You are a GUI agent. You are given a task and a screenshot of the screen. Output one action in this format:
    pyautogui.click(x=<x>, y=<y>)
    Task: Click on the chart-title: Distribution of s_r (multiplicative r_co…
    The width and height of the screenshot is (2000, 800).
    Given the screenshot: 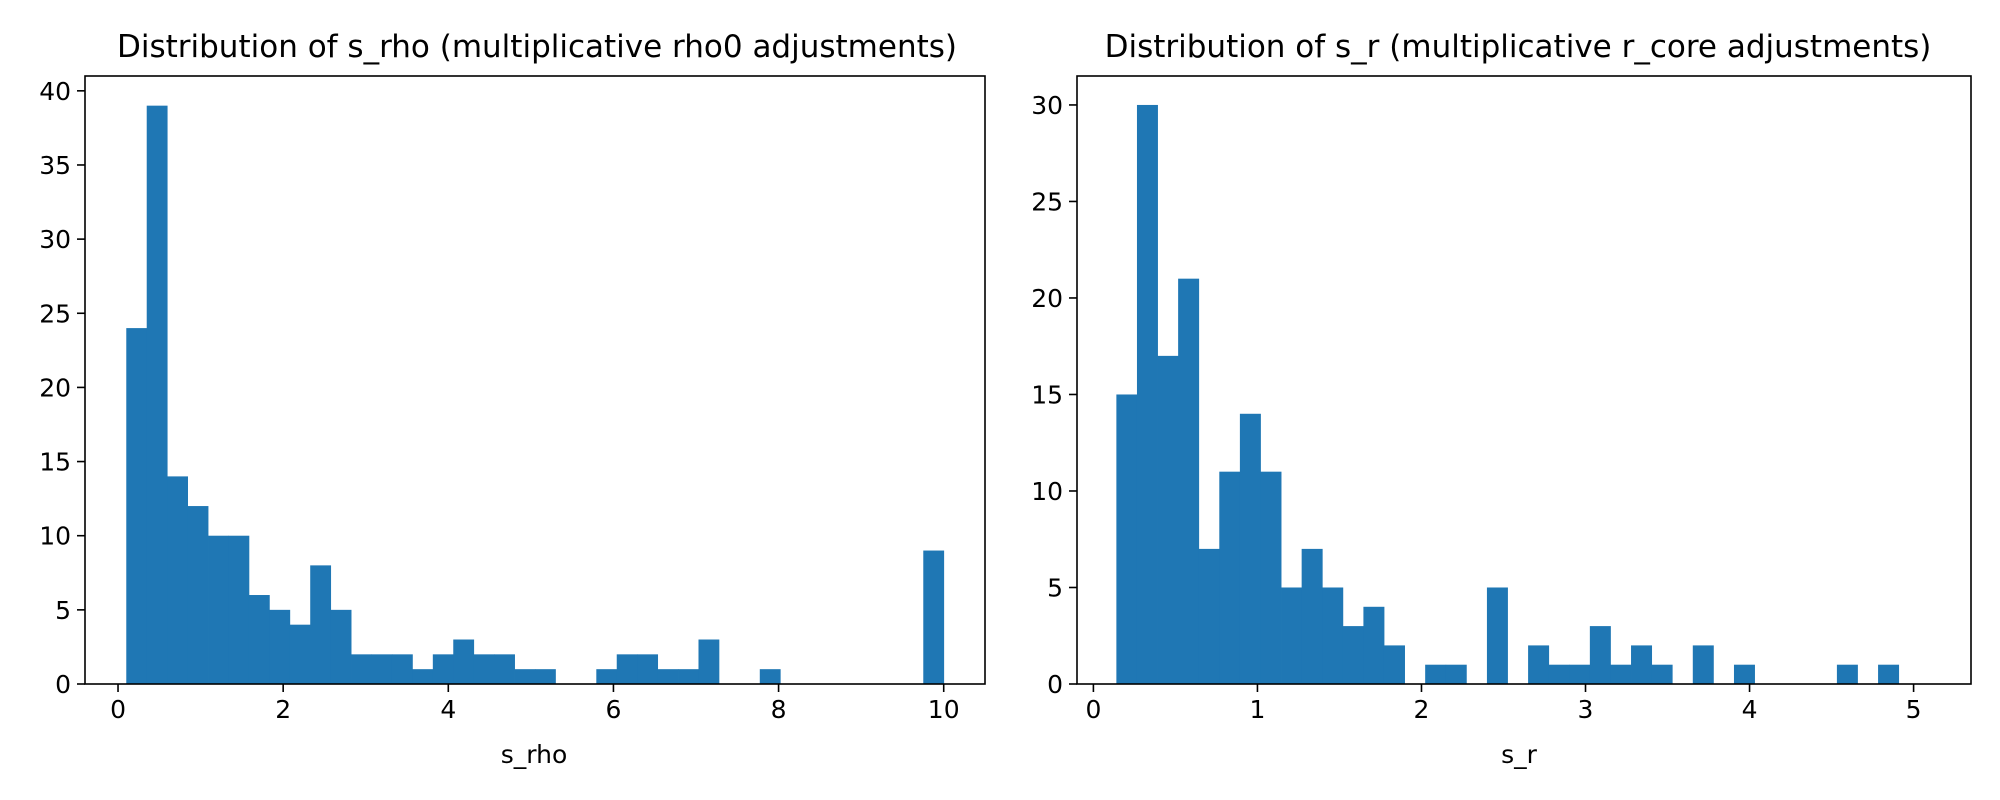 What is the action you would take?
    pyautogui.click(x=1518, y=47)
    